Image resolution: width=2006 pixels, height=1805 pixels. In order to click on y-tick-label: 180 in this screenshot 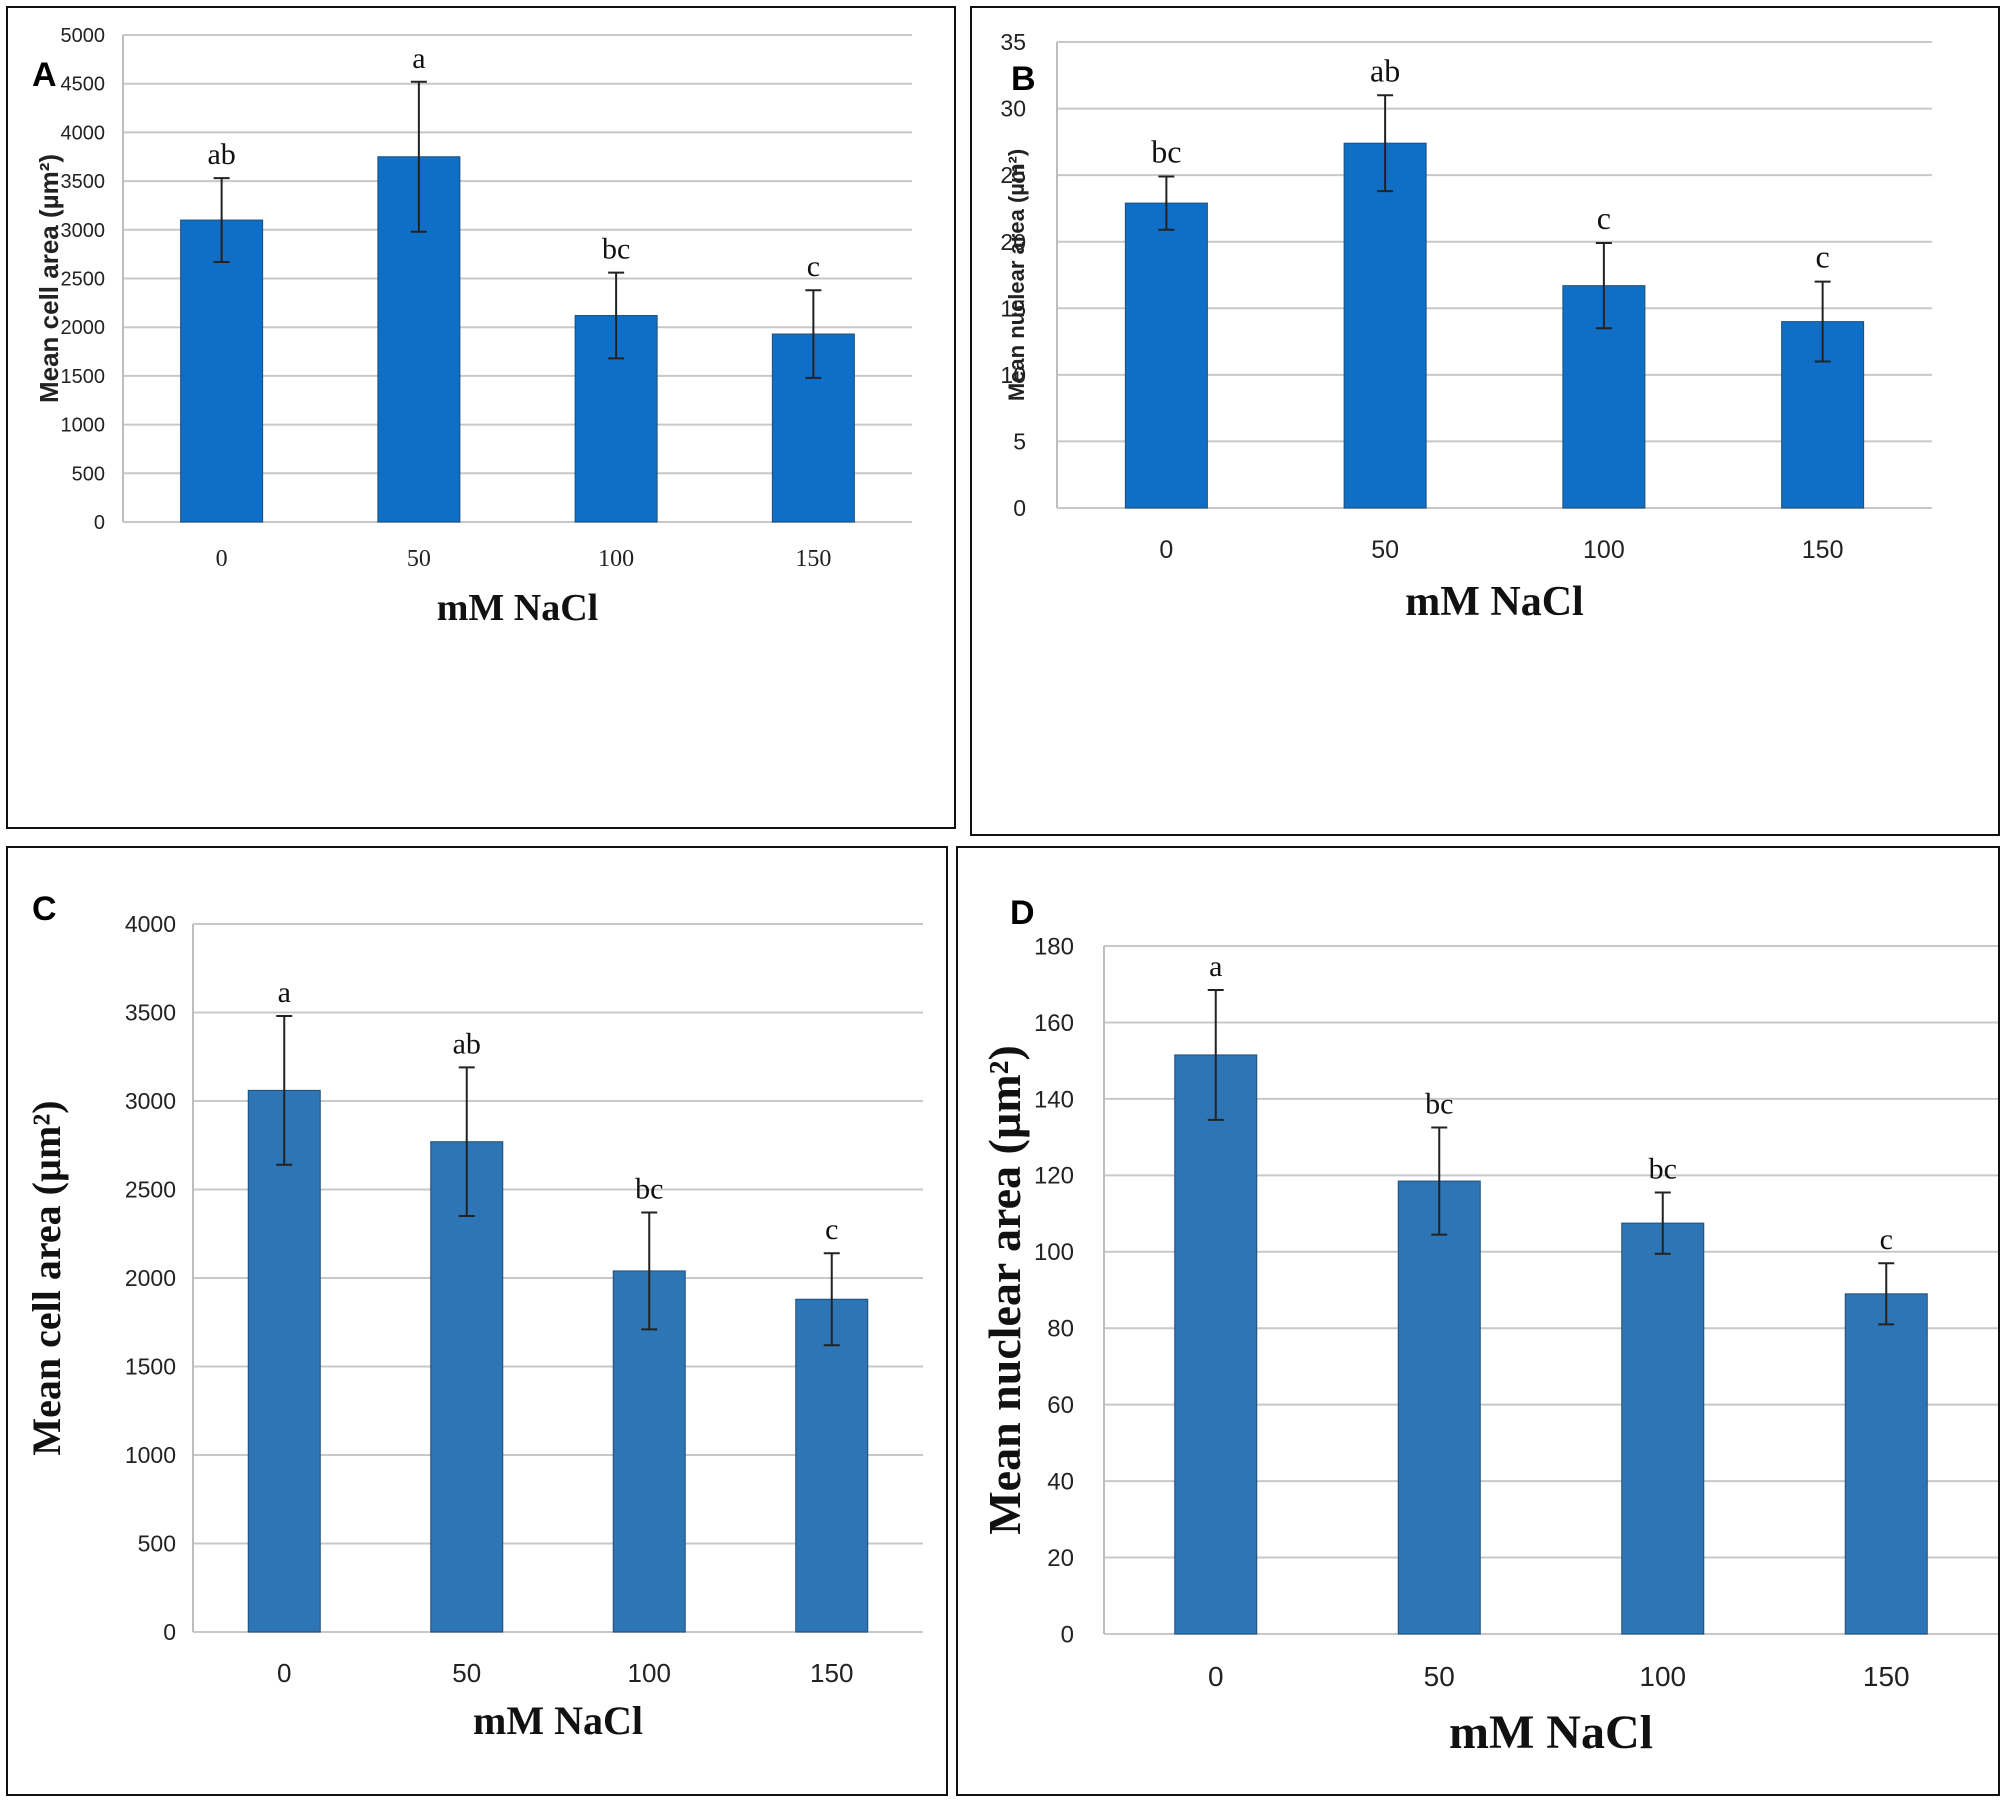, I will do `click(1054, 946)`.